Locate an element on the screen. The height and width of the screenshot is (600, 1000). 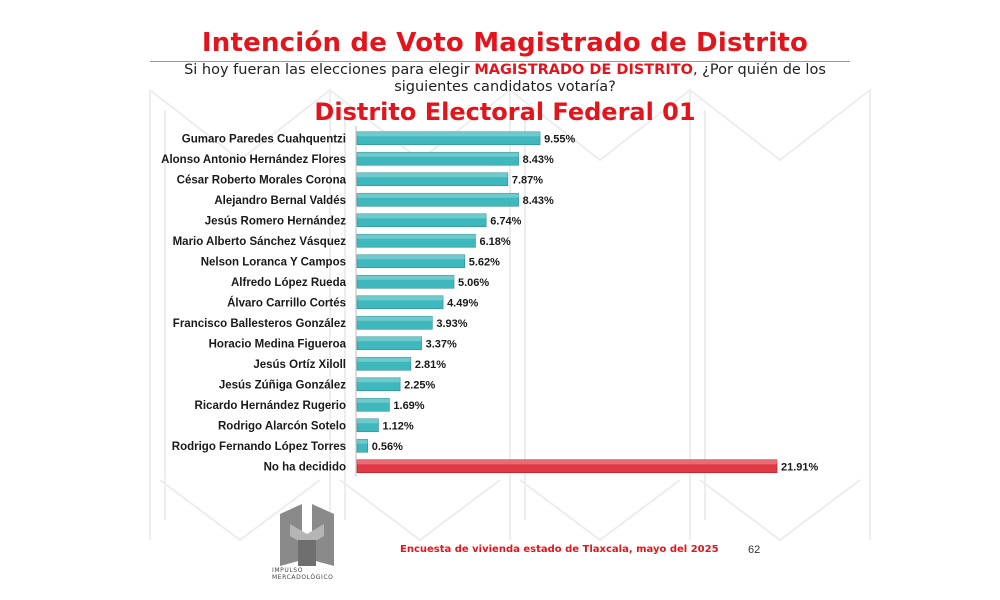
value-label: 5.62% is located at coordinates (484, 262).